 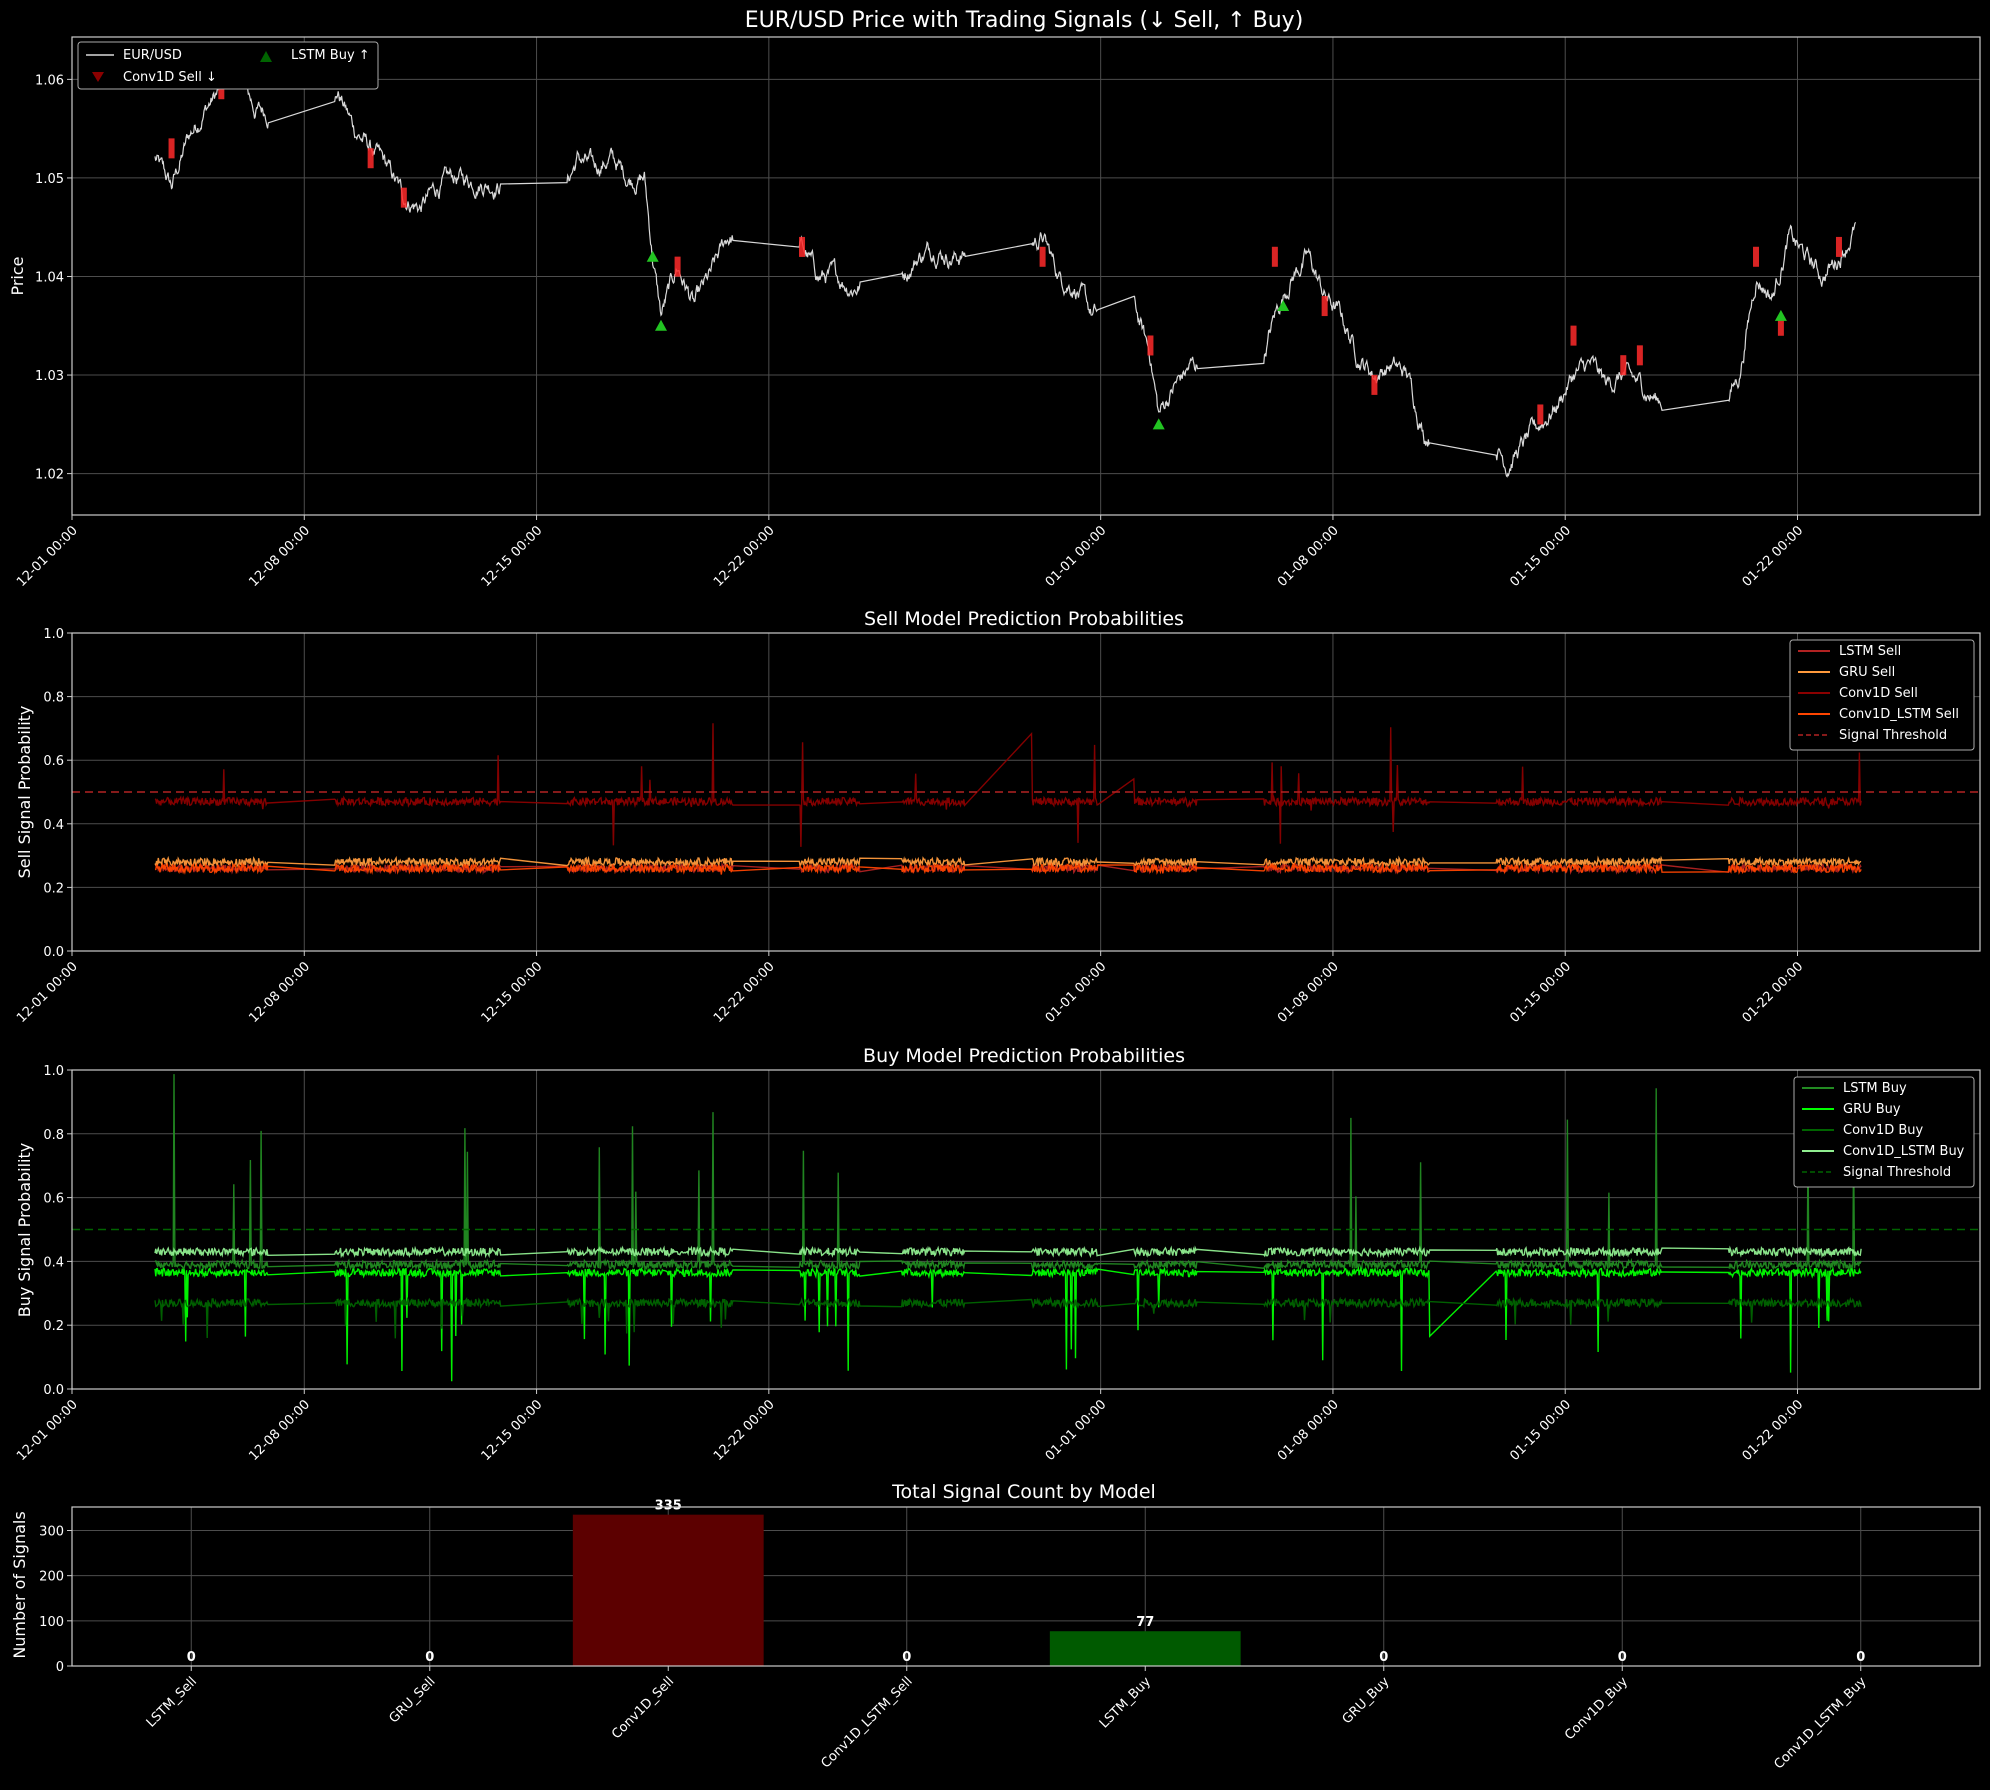 What do you see at coordinates (1008, 868) in the screenshot?
I see `sell-conv1d-lstm-sell-line` at bounding box center [1008, 868].